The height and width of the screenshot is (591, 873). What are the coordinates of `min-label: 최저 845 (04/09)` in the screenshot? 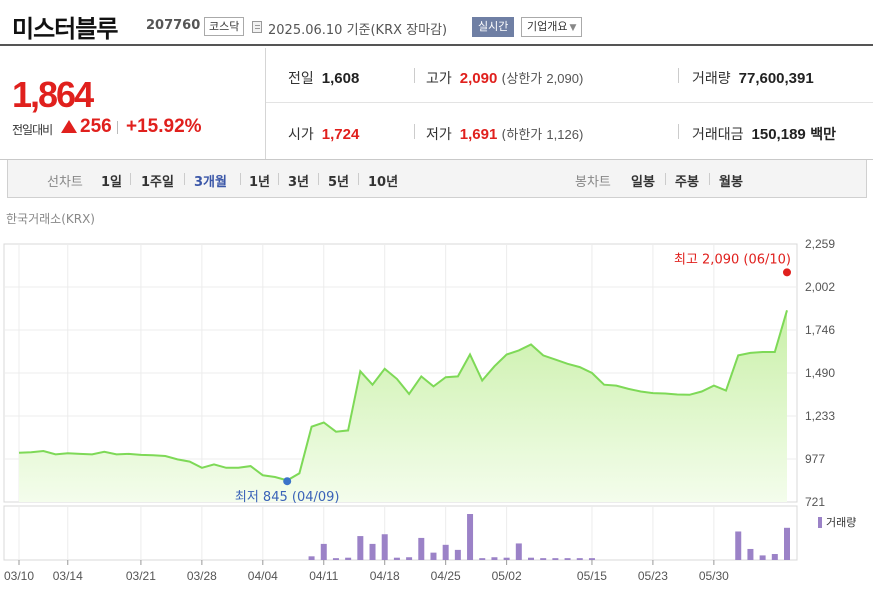 It's located at (287, 497).